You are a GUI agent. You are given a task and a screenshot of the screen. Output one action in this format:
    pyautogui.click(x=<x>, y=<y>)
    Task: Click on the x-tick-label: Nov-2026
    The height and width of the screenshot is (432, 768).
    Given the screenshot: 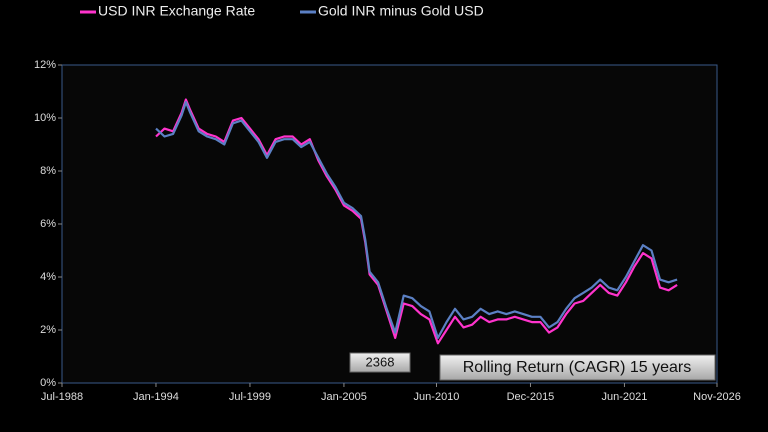 What is the action you would take?
    pyautogui.click(x=717, y=397)
    